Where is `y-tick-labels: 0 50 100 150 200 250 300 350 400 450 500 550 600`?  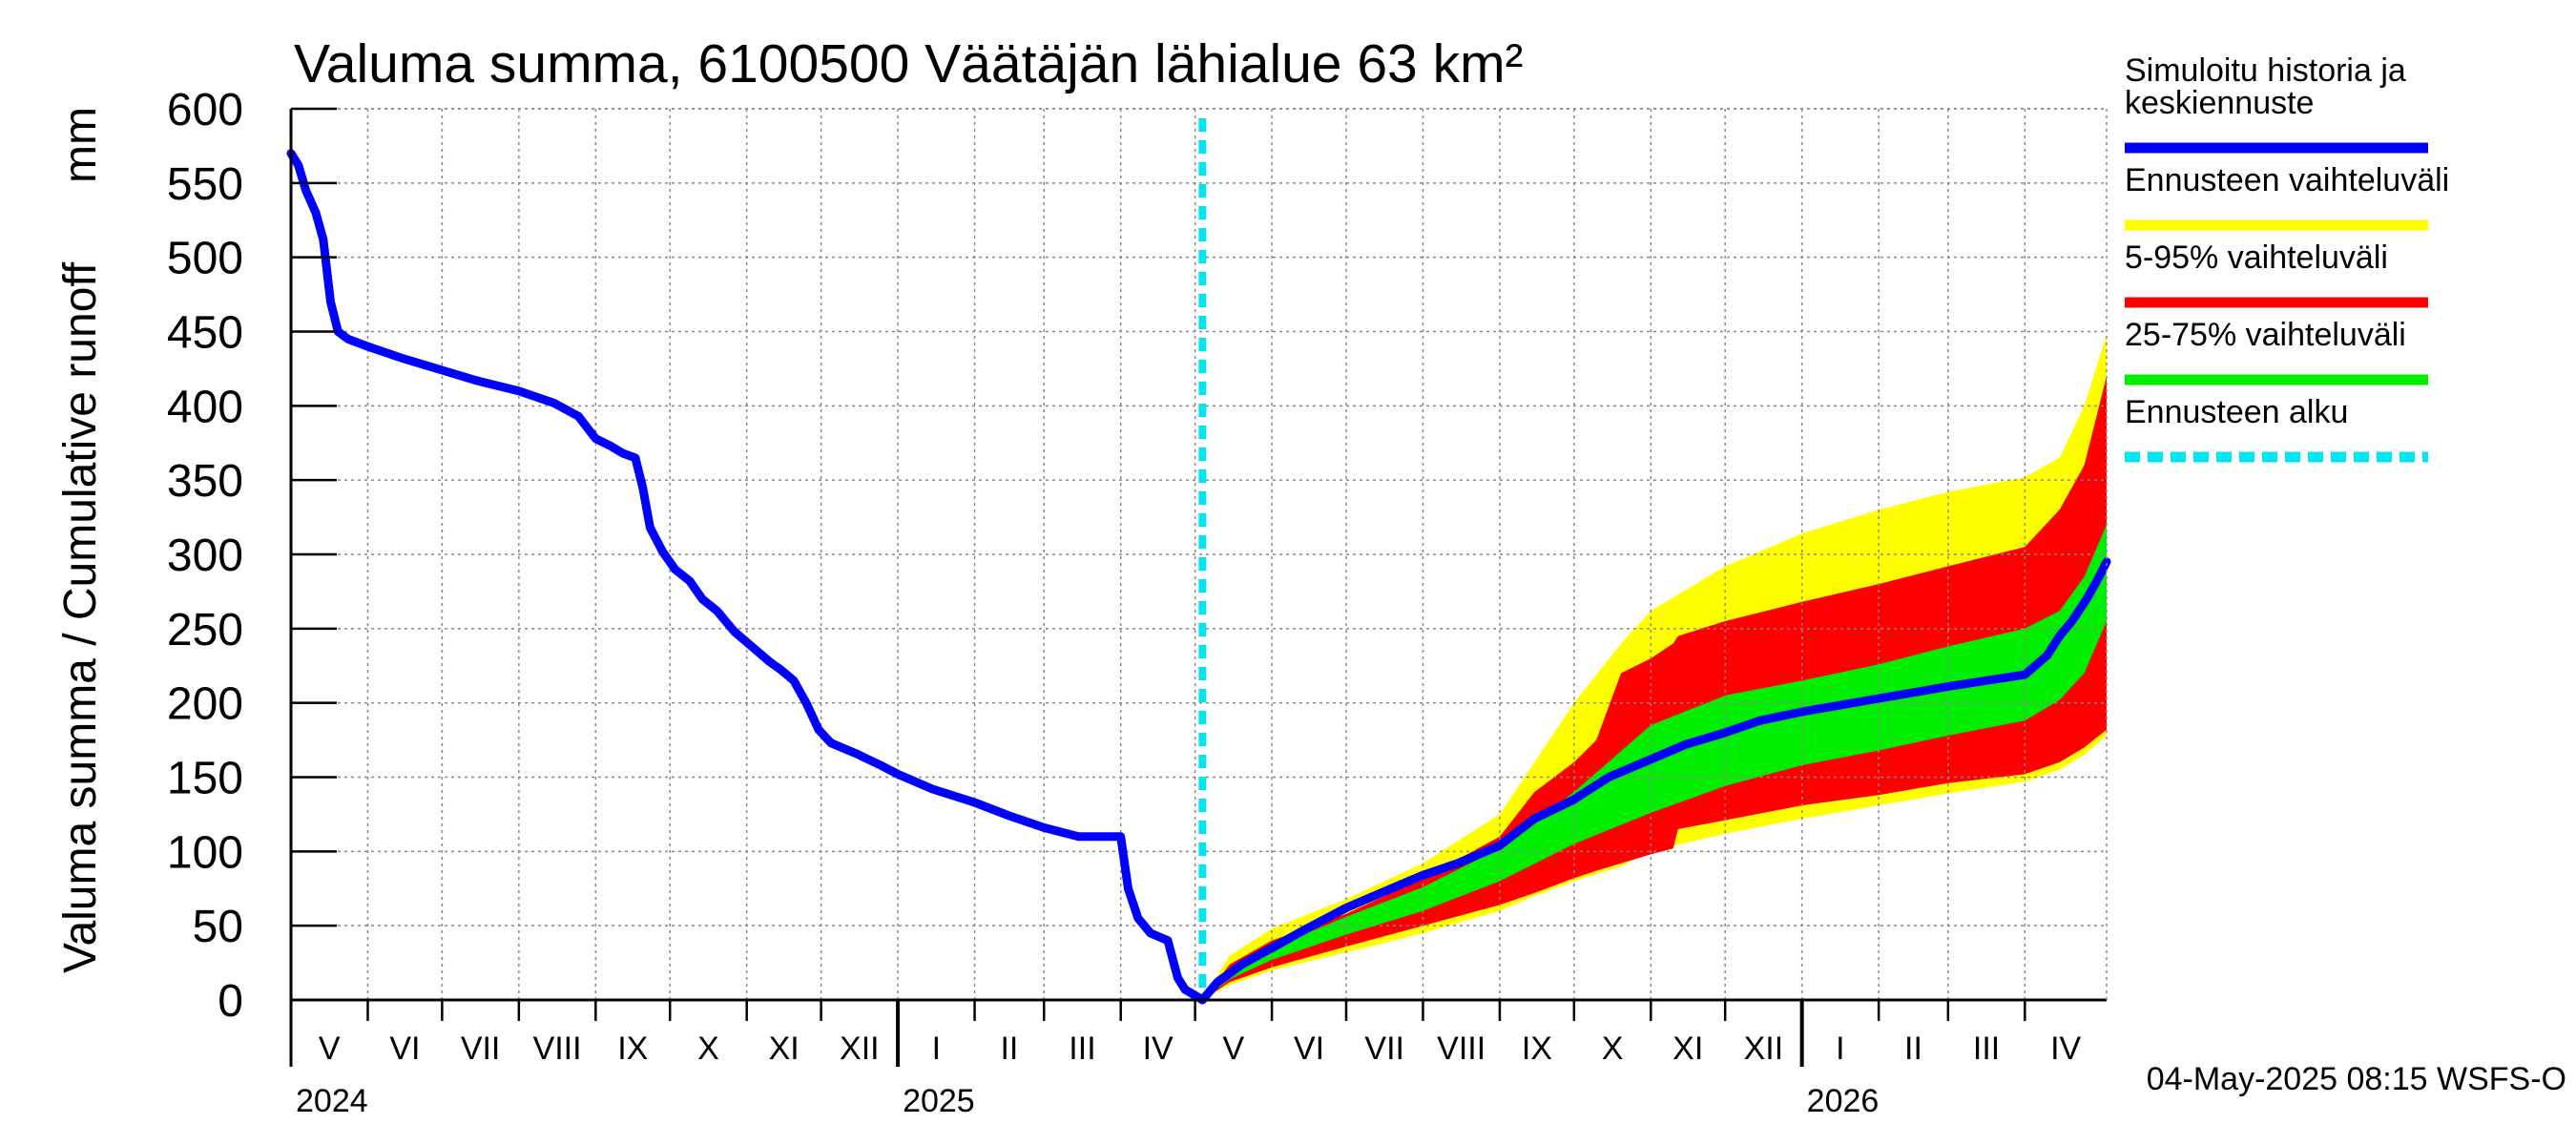
y-tick-labels: 0 50 100 150 200 250 300 350 400 450 500 550 600 is located at coordinates (252, 556).